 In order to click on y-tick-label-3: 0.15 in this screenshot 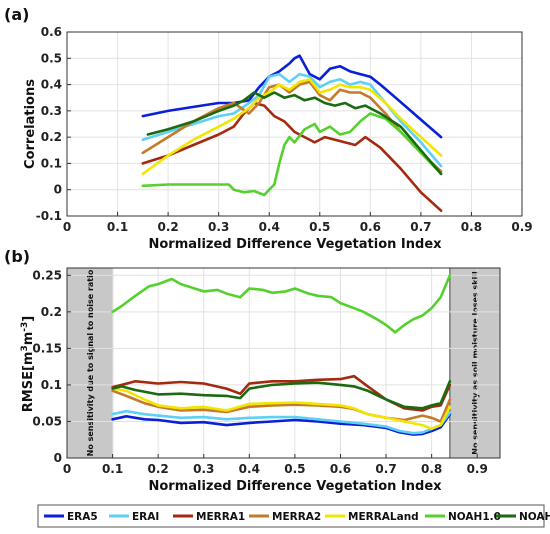, I will do `click(47, 348)`.